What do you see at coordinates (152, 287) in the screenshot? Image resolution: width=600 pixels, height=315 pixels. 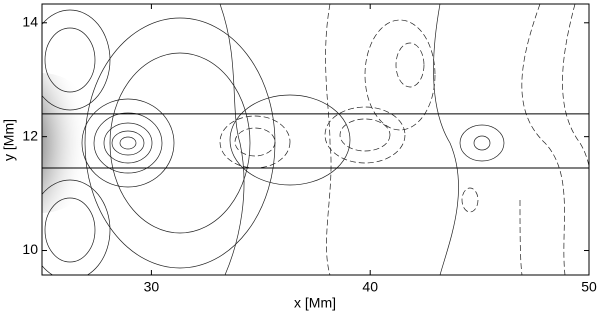 I see `x-tick-label: 30` at bounding box center [152, 287].